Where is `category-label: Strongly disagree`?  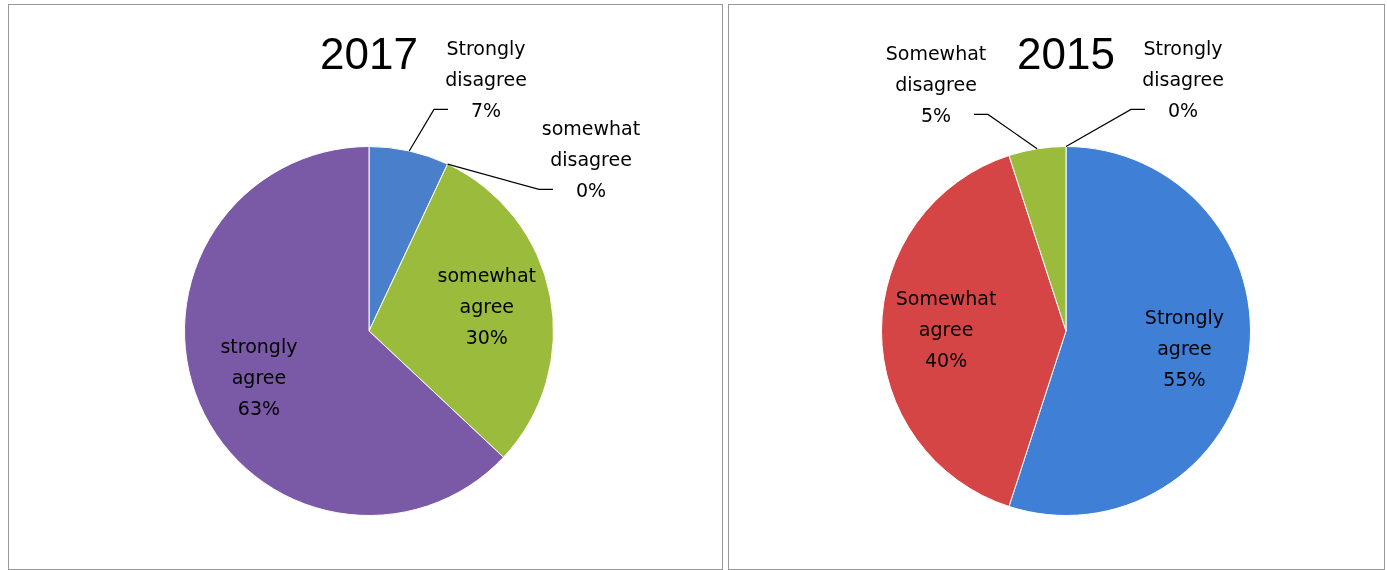
category-label: Strongly disagree is located at coordinates (1183, 64).